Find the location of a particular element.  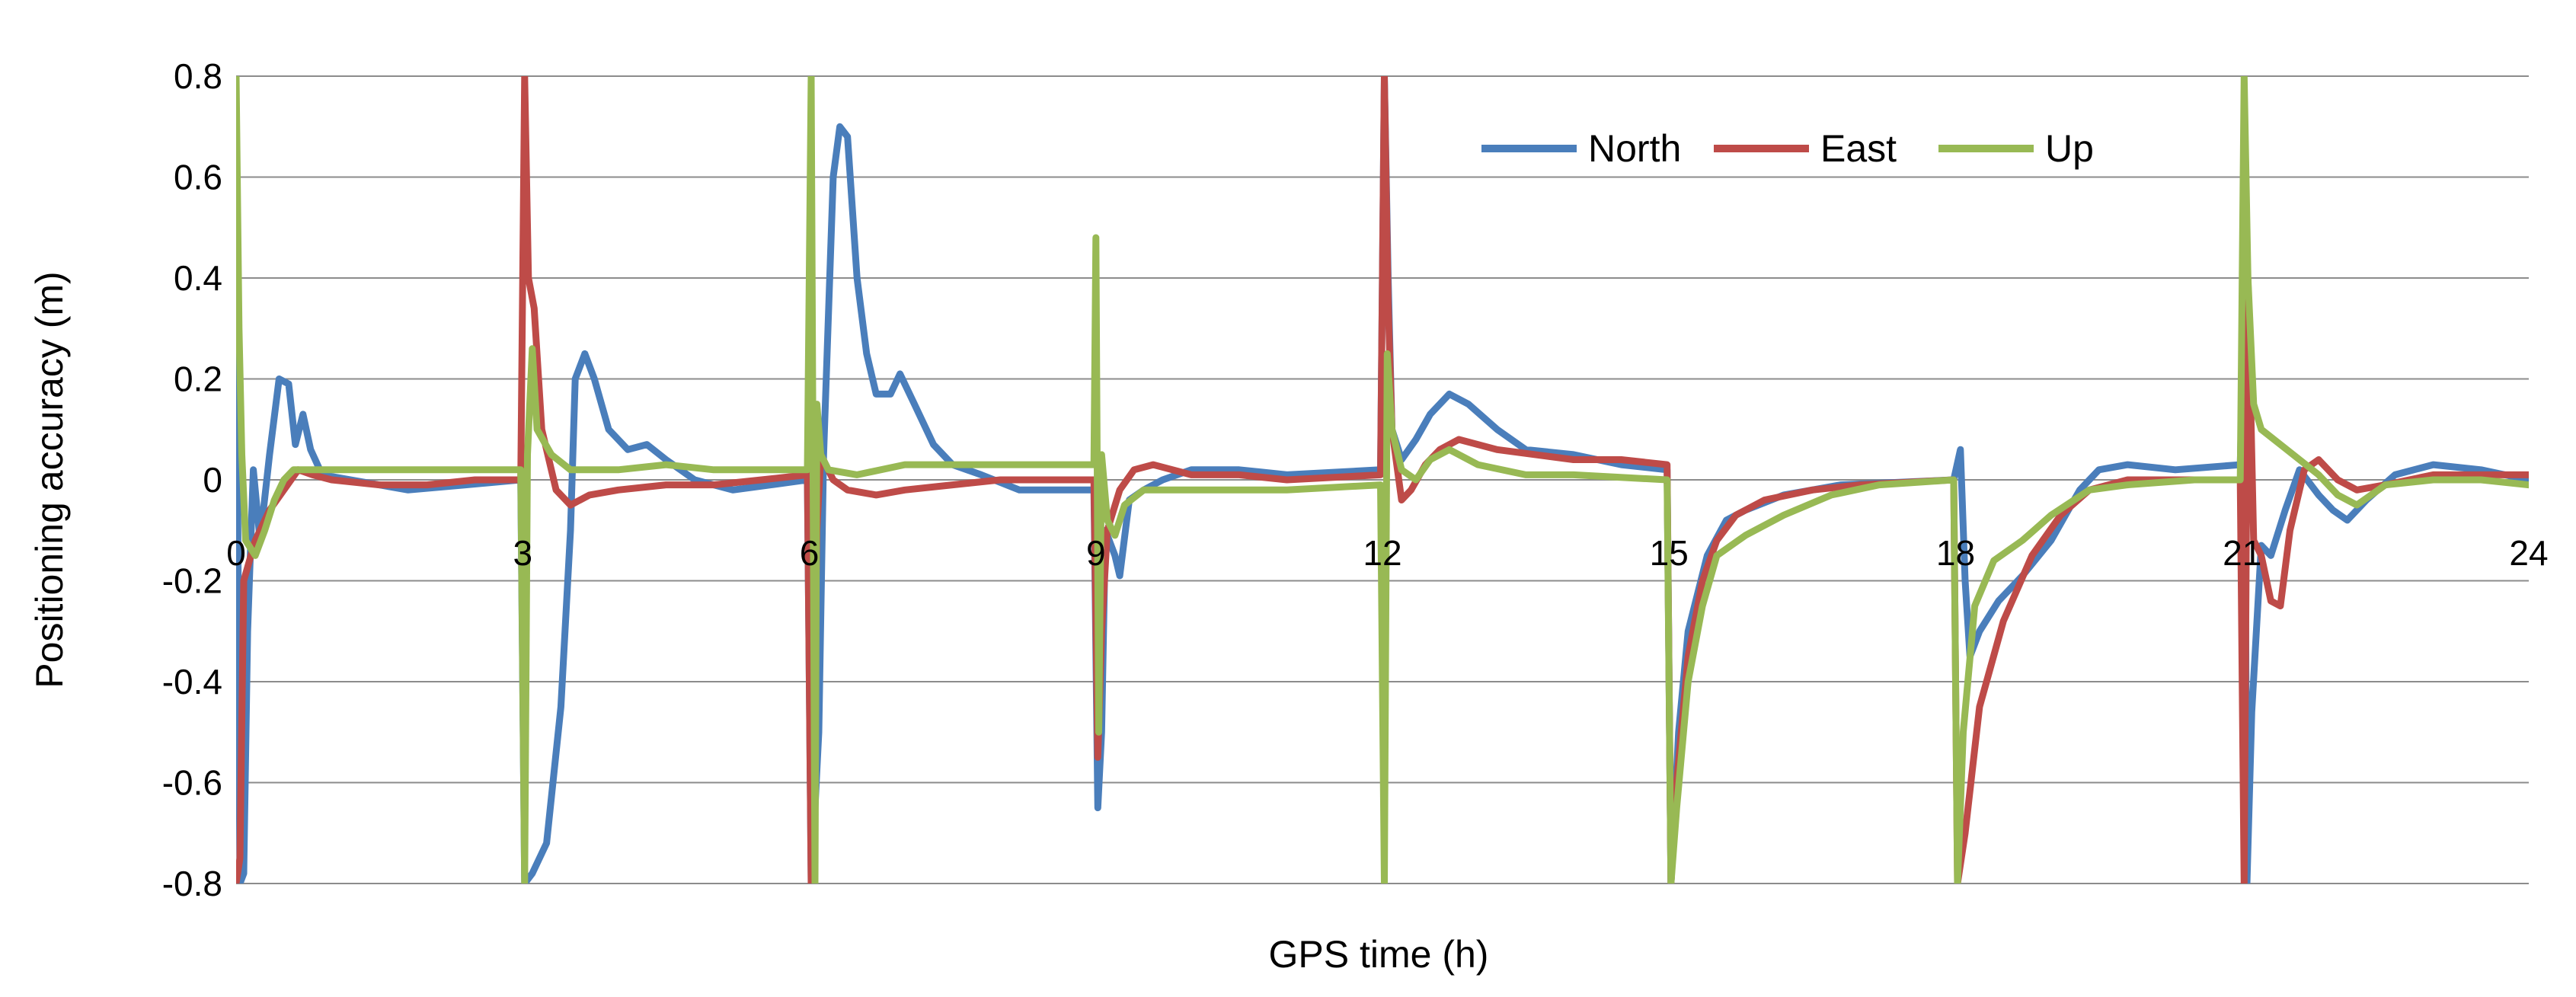

x-tick-labels: 0 3 6 9 12 15 18 21 24 is located at coordinates (1387, 553).